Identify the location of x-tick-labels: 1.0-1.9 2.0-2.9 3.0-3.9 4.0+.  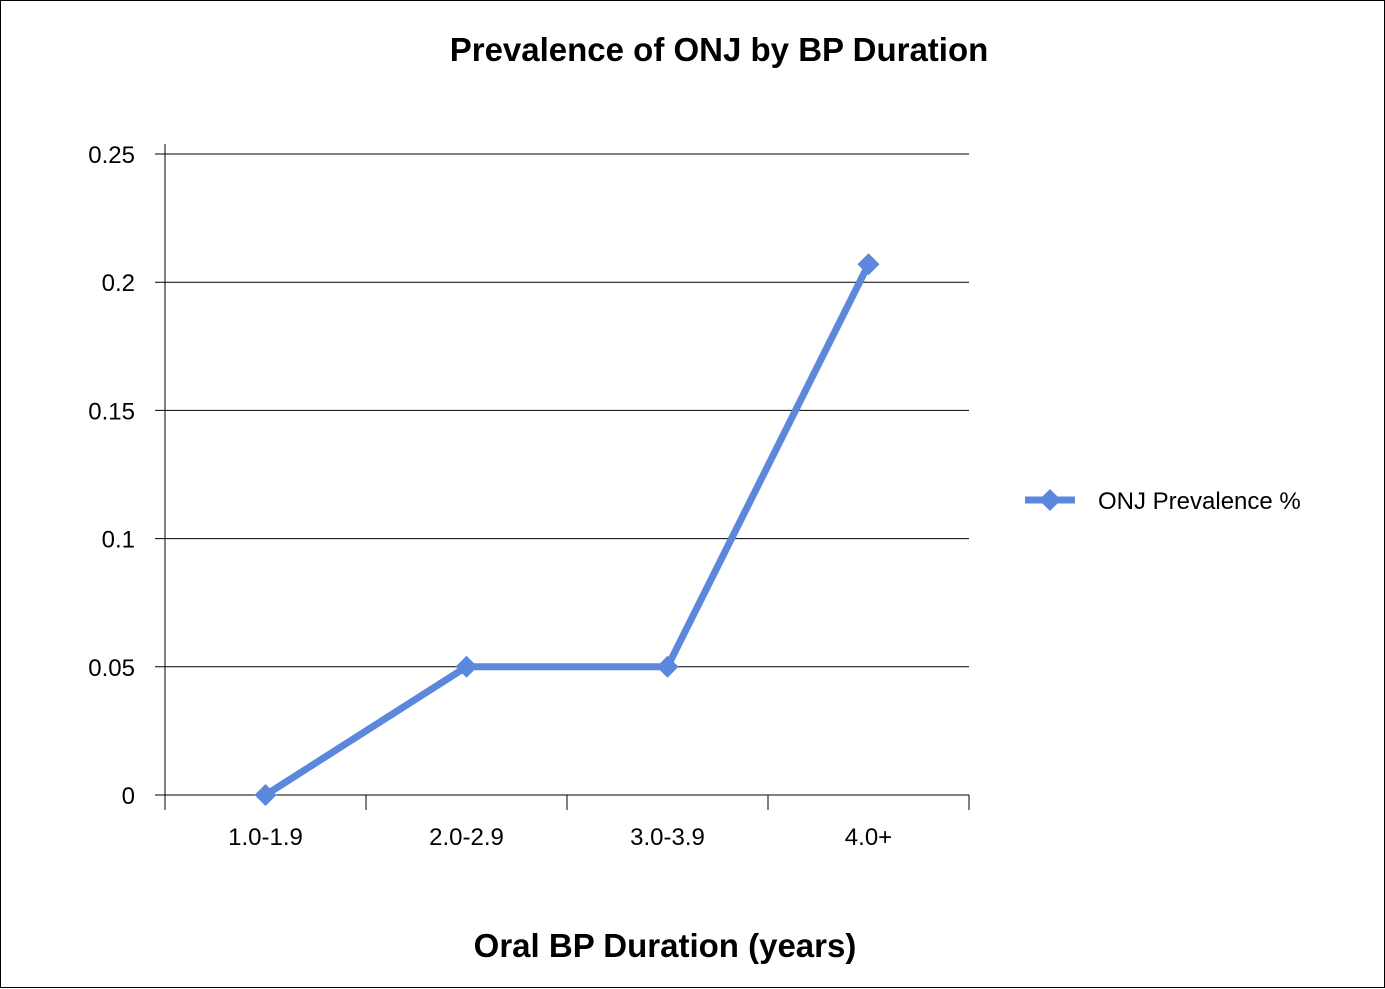
(560, 837).